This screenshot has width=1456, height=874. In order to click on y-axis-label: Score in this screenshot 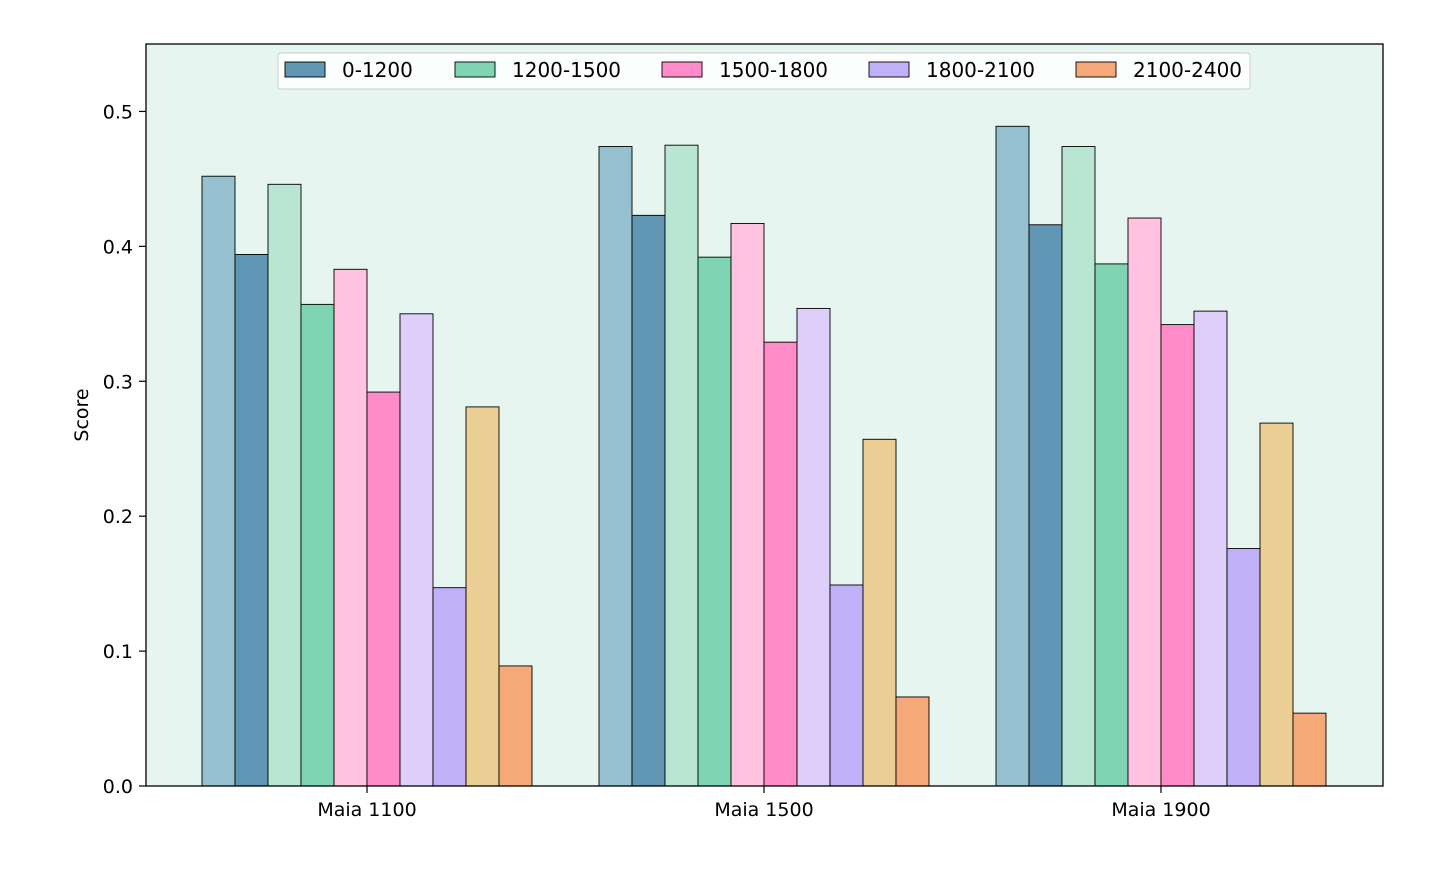, I will do `click(82, 414)`.